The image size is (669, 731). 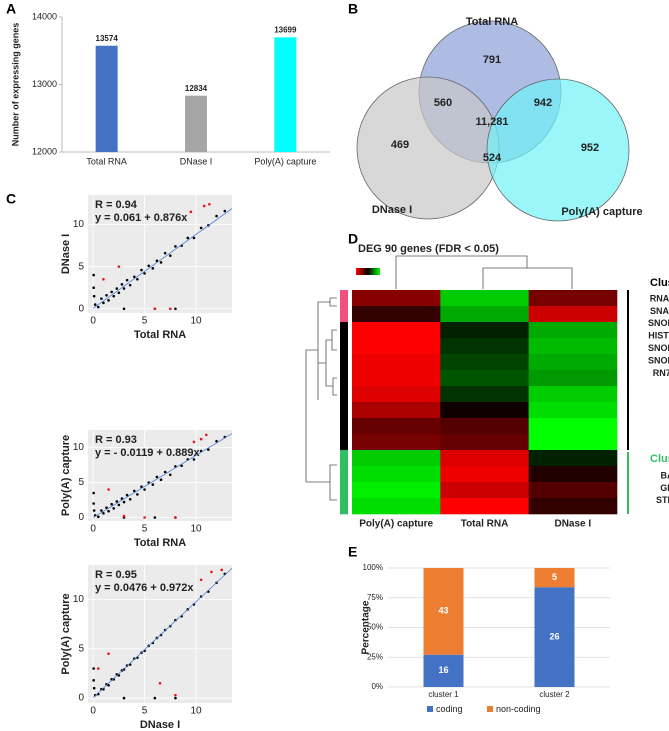 What do you see at coordinates (144, 588) in the screenshot?
I see `annotation: y = 0.0476 + 0.972x` at bounding box center [144, 588].